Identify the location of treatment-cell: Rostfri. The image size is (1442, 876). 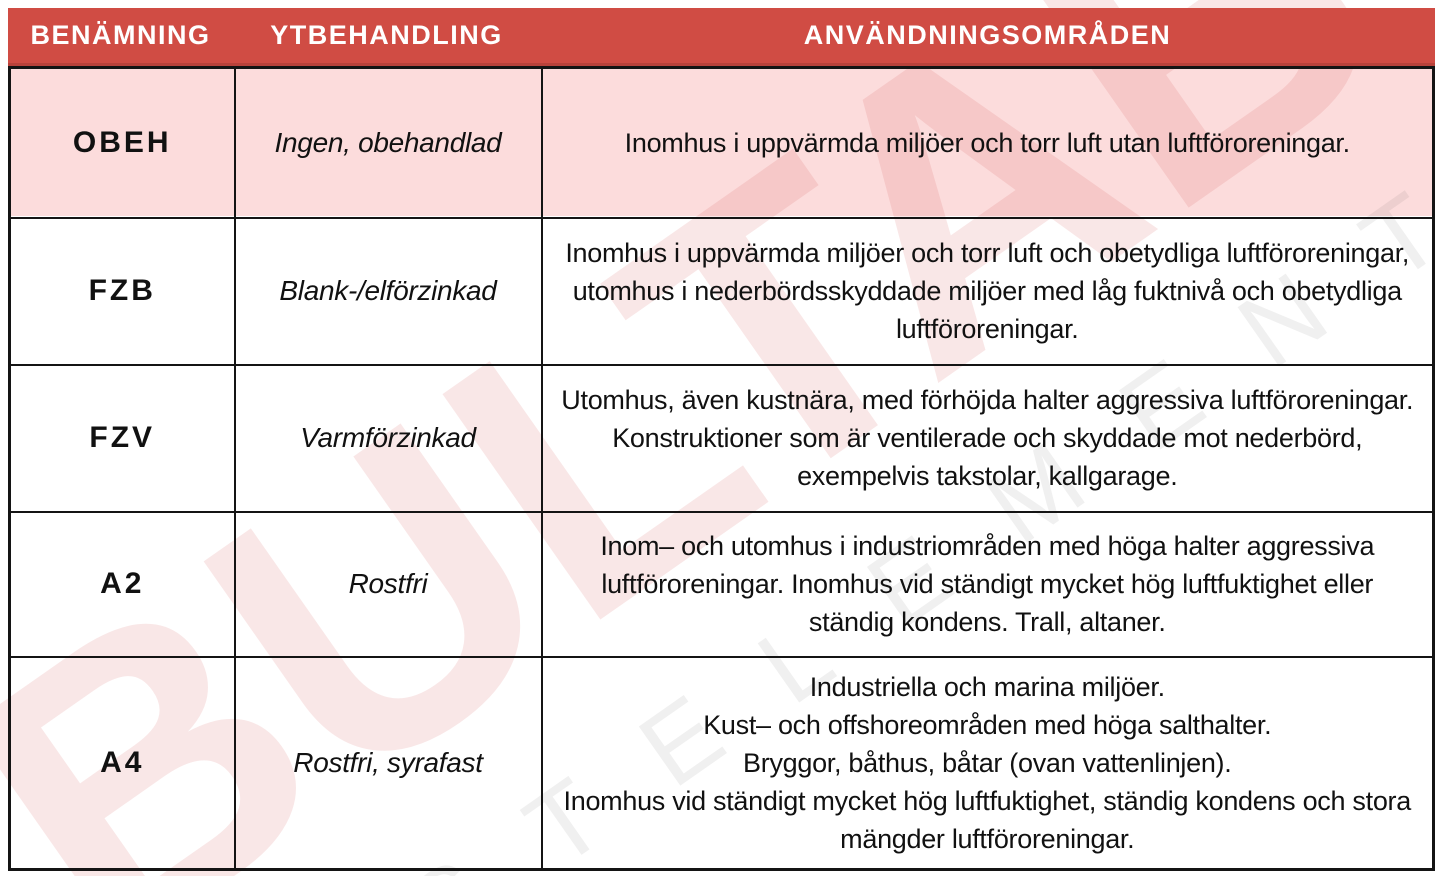
(388, 584).